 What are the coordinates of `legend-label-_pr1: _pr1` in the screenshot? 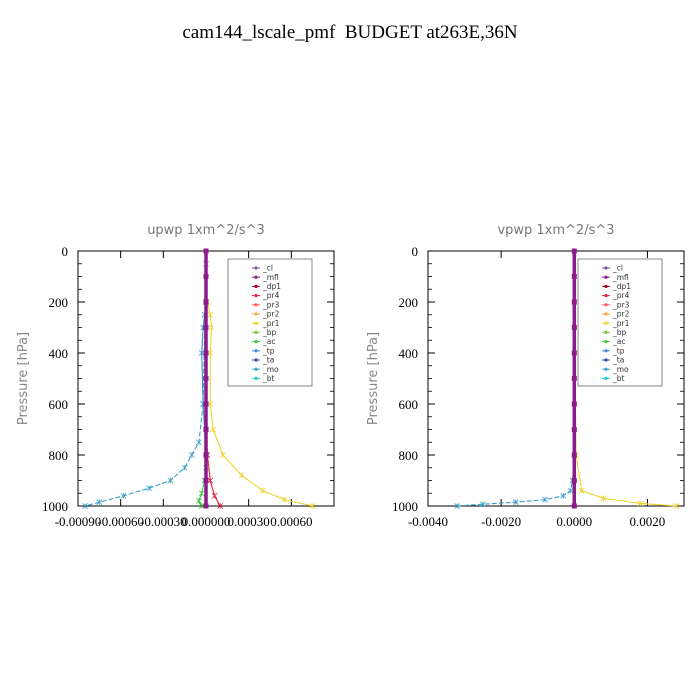 It's located at (621, 323).